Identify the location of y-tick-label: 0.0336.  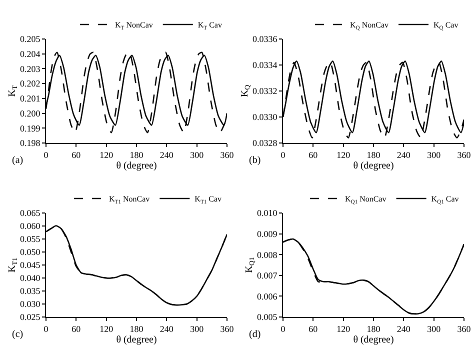
(265, 39).